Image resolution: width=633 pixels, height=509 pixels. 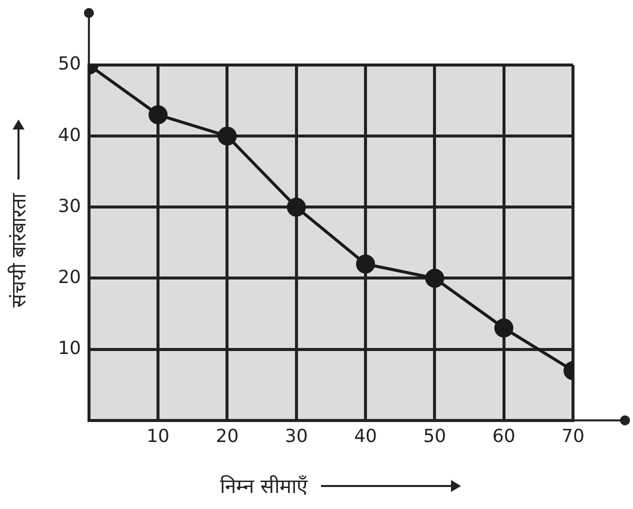 I want to click on x-tick-label: 20, so click(x=227, y=436).